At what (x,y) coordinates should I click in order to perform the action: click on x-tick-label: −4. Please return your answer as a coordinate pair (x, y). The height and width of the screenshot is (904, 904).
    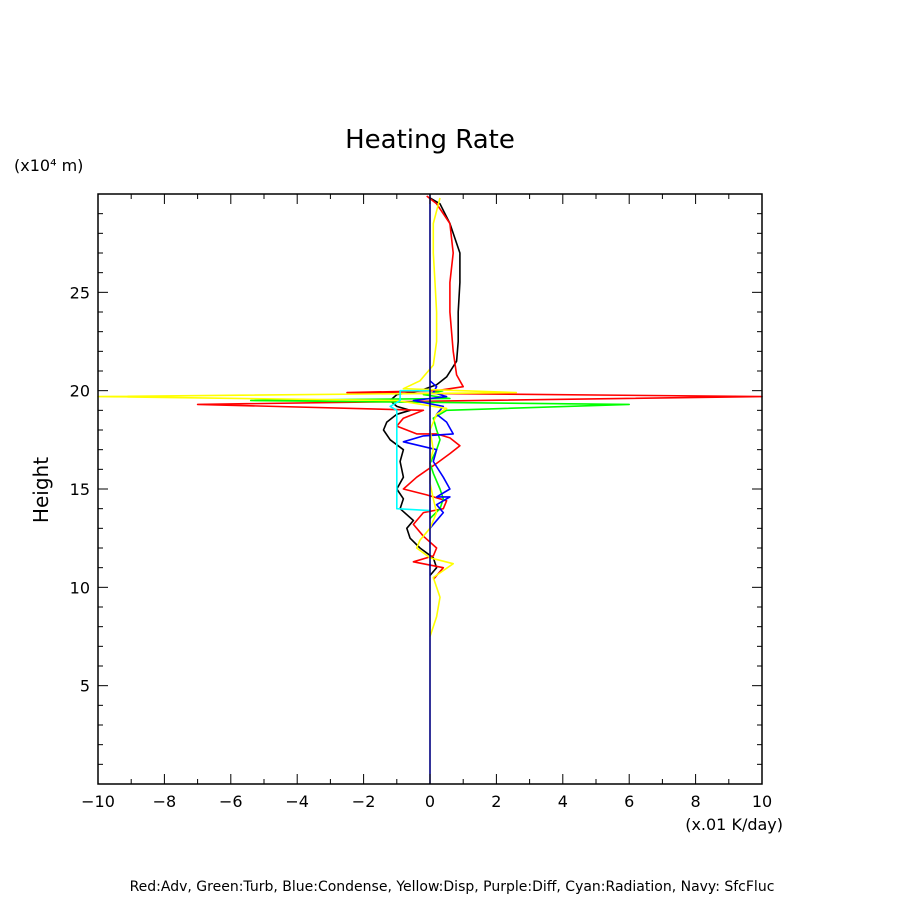
    Looking at the image, I should click on (297, 801).